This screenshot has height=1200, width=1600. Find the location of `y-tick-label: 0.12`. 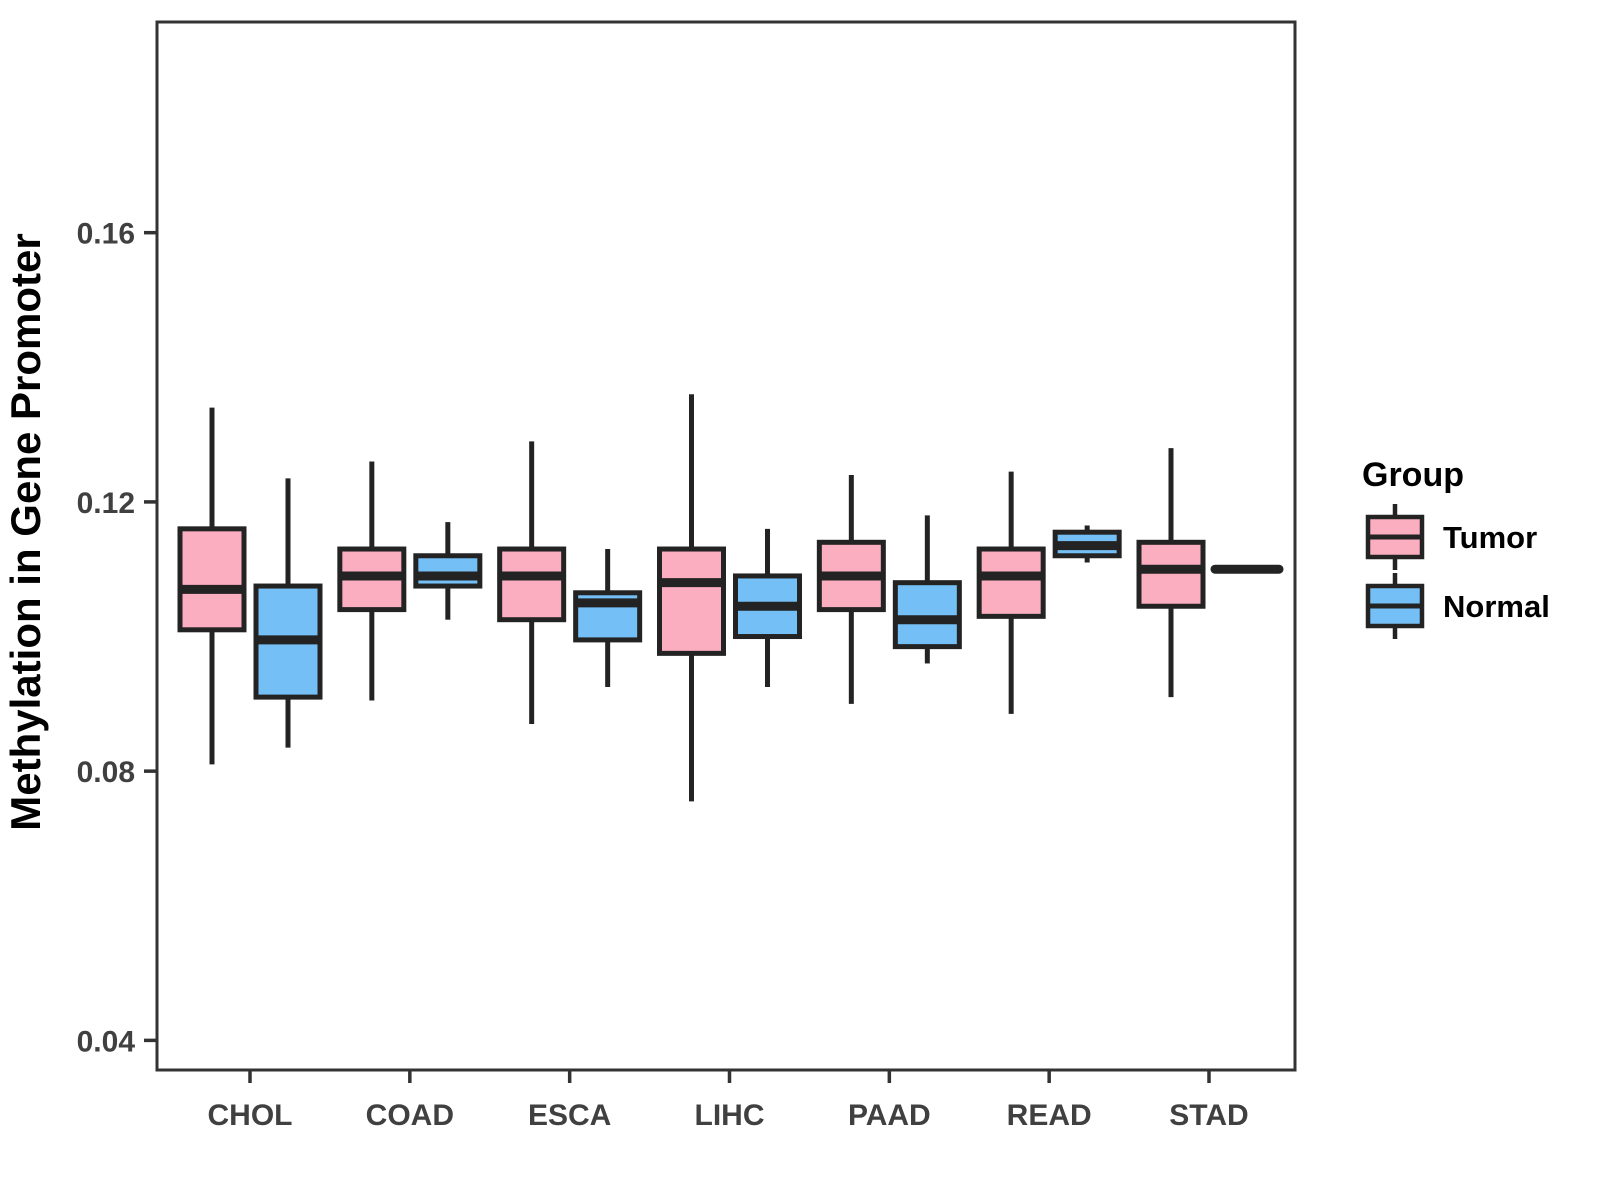

y-tick-label: 0.12 is located at coordinates (106, 503).